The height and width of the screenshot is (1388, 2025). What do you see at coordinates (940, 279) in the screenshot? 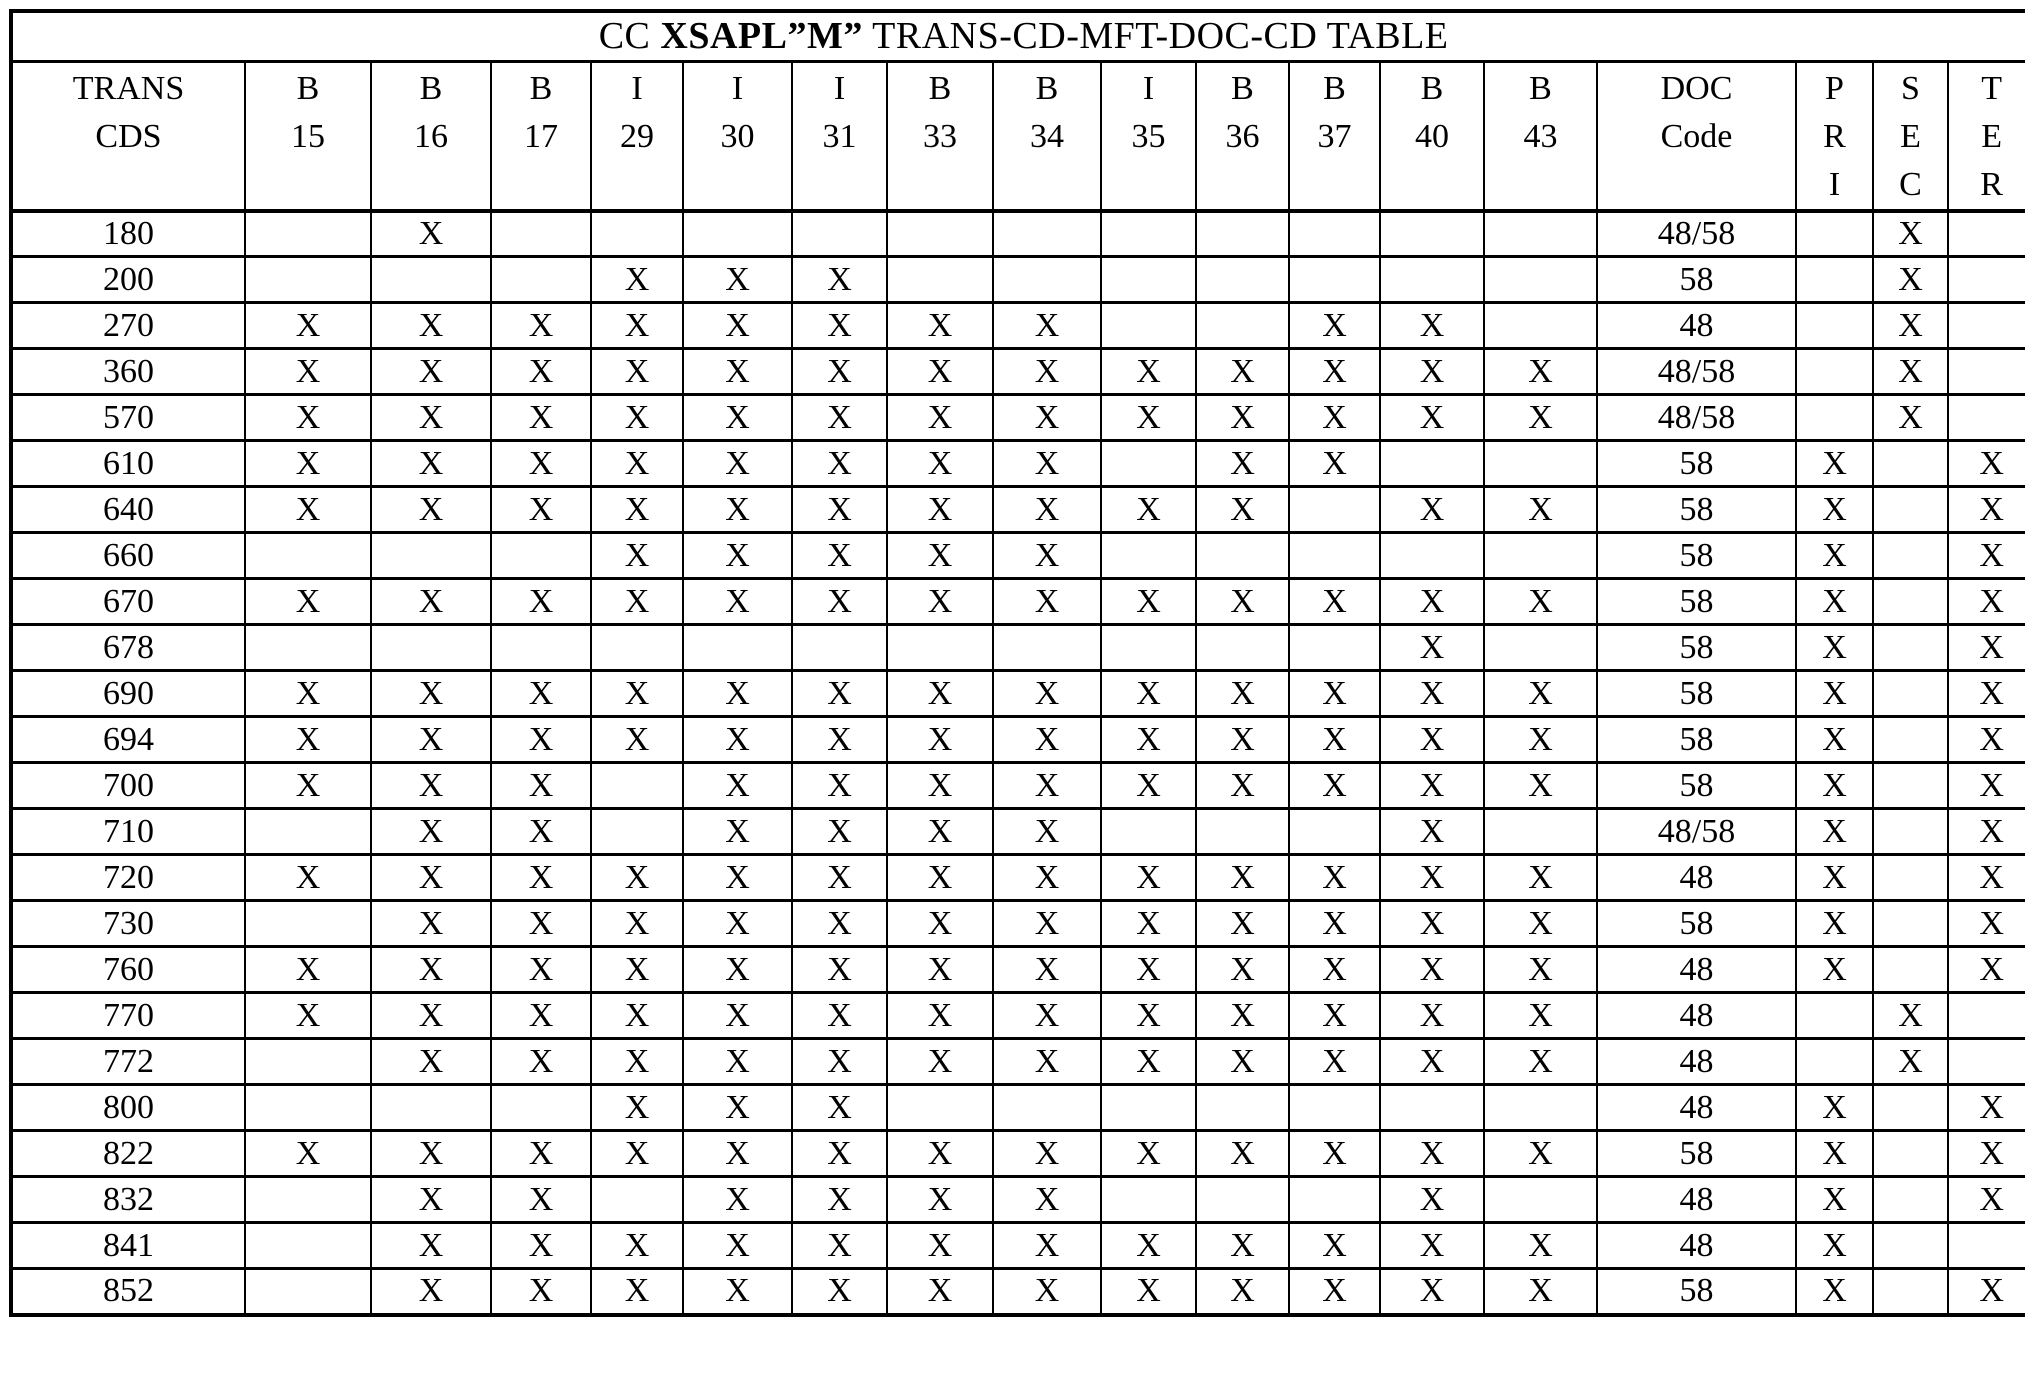
I see `mark-cell-b33` at bounding box center [940, 279].